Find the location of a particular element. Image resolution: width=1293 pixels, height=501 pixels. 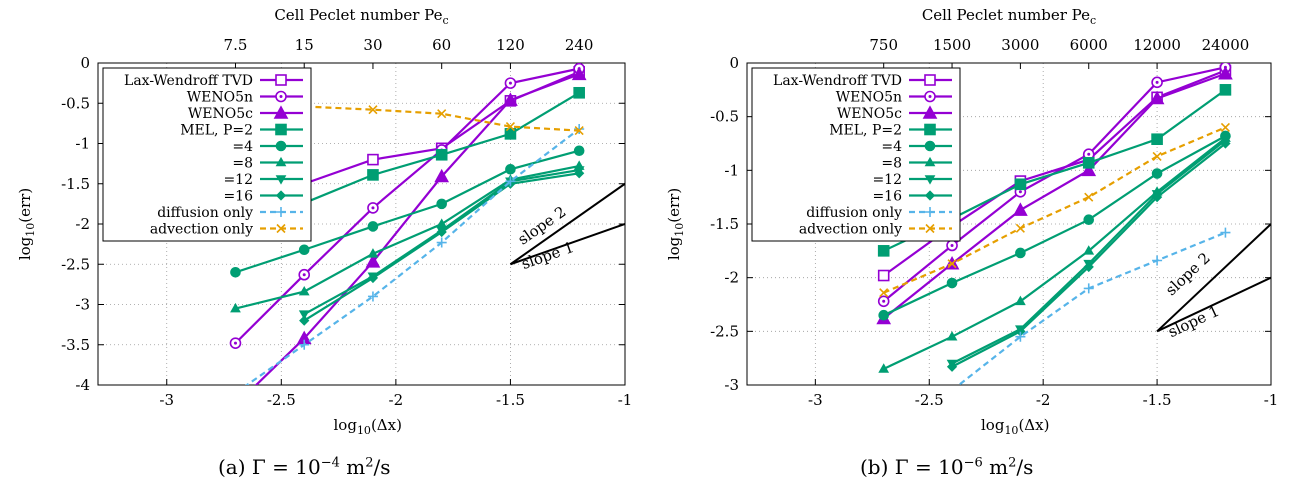

legend-item: MEL, P=2 is located at coordinates (890, 131).